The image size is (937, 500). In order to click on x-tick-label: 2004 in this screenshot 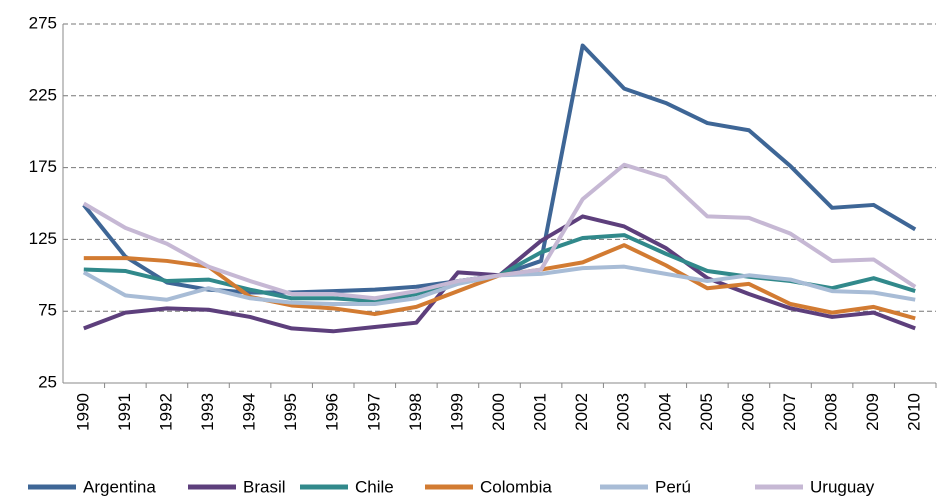, I will do `click(664, 412)`.